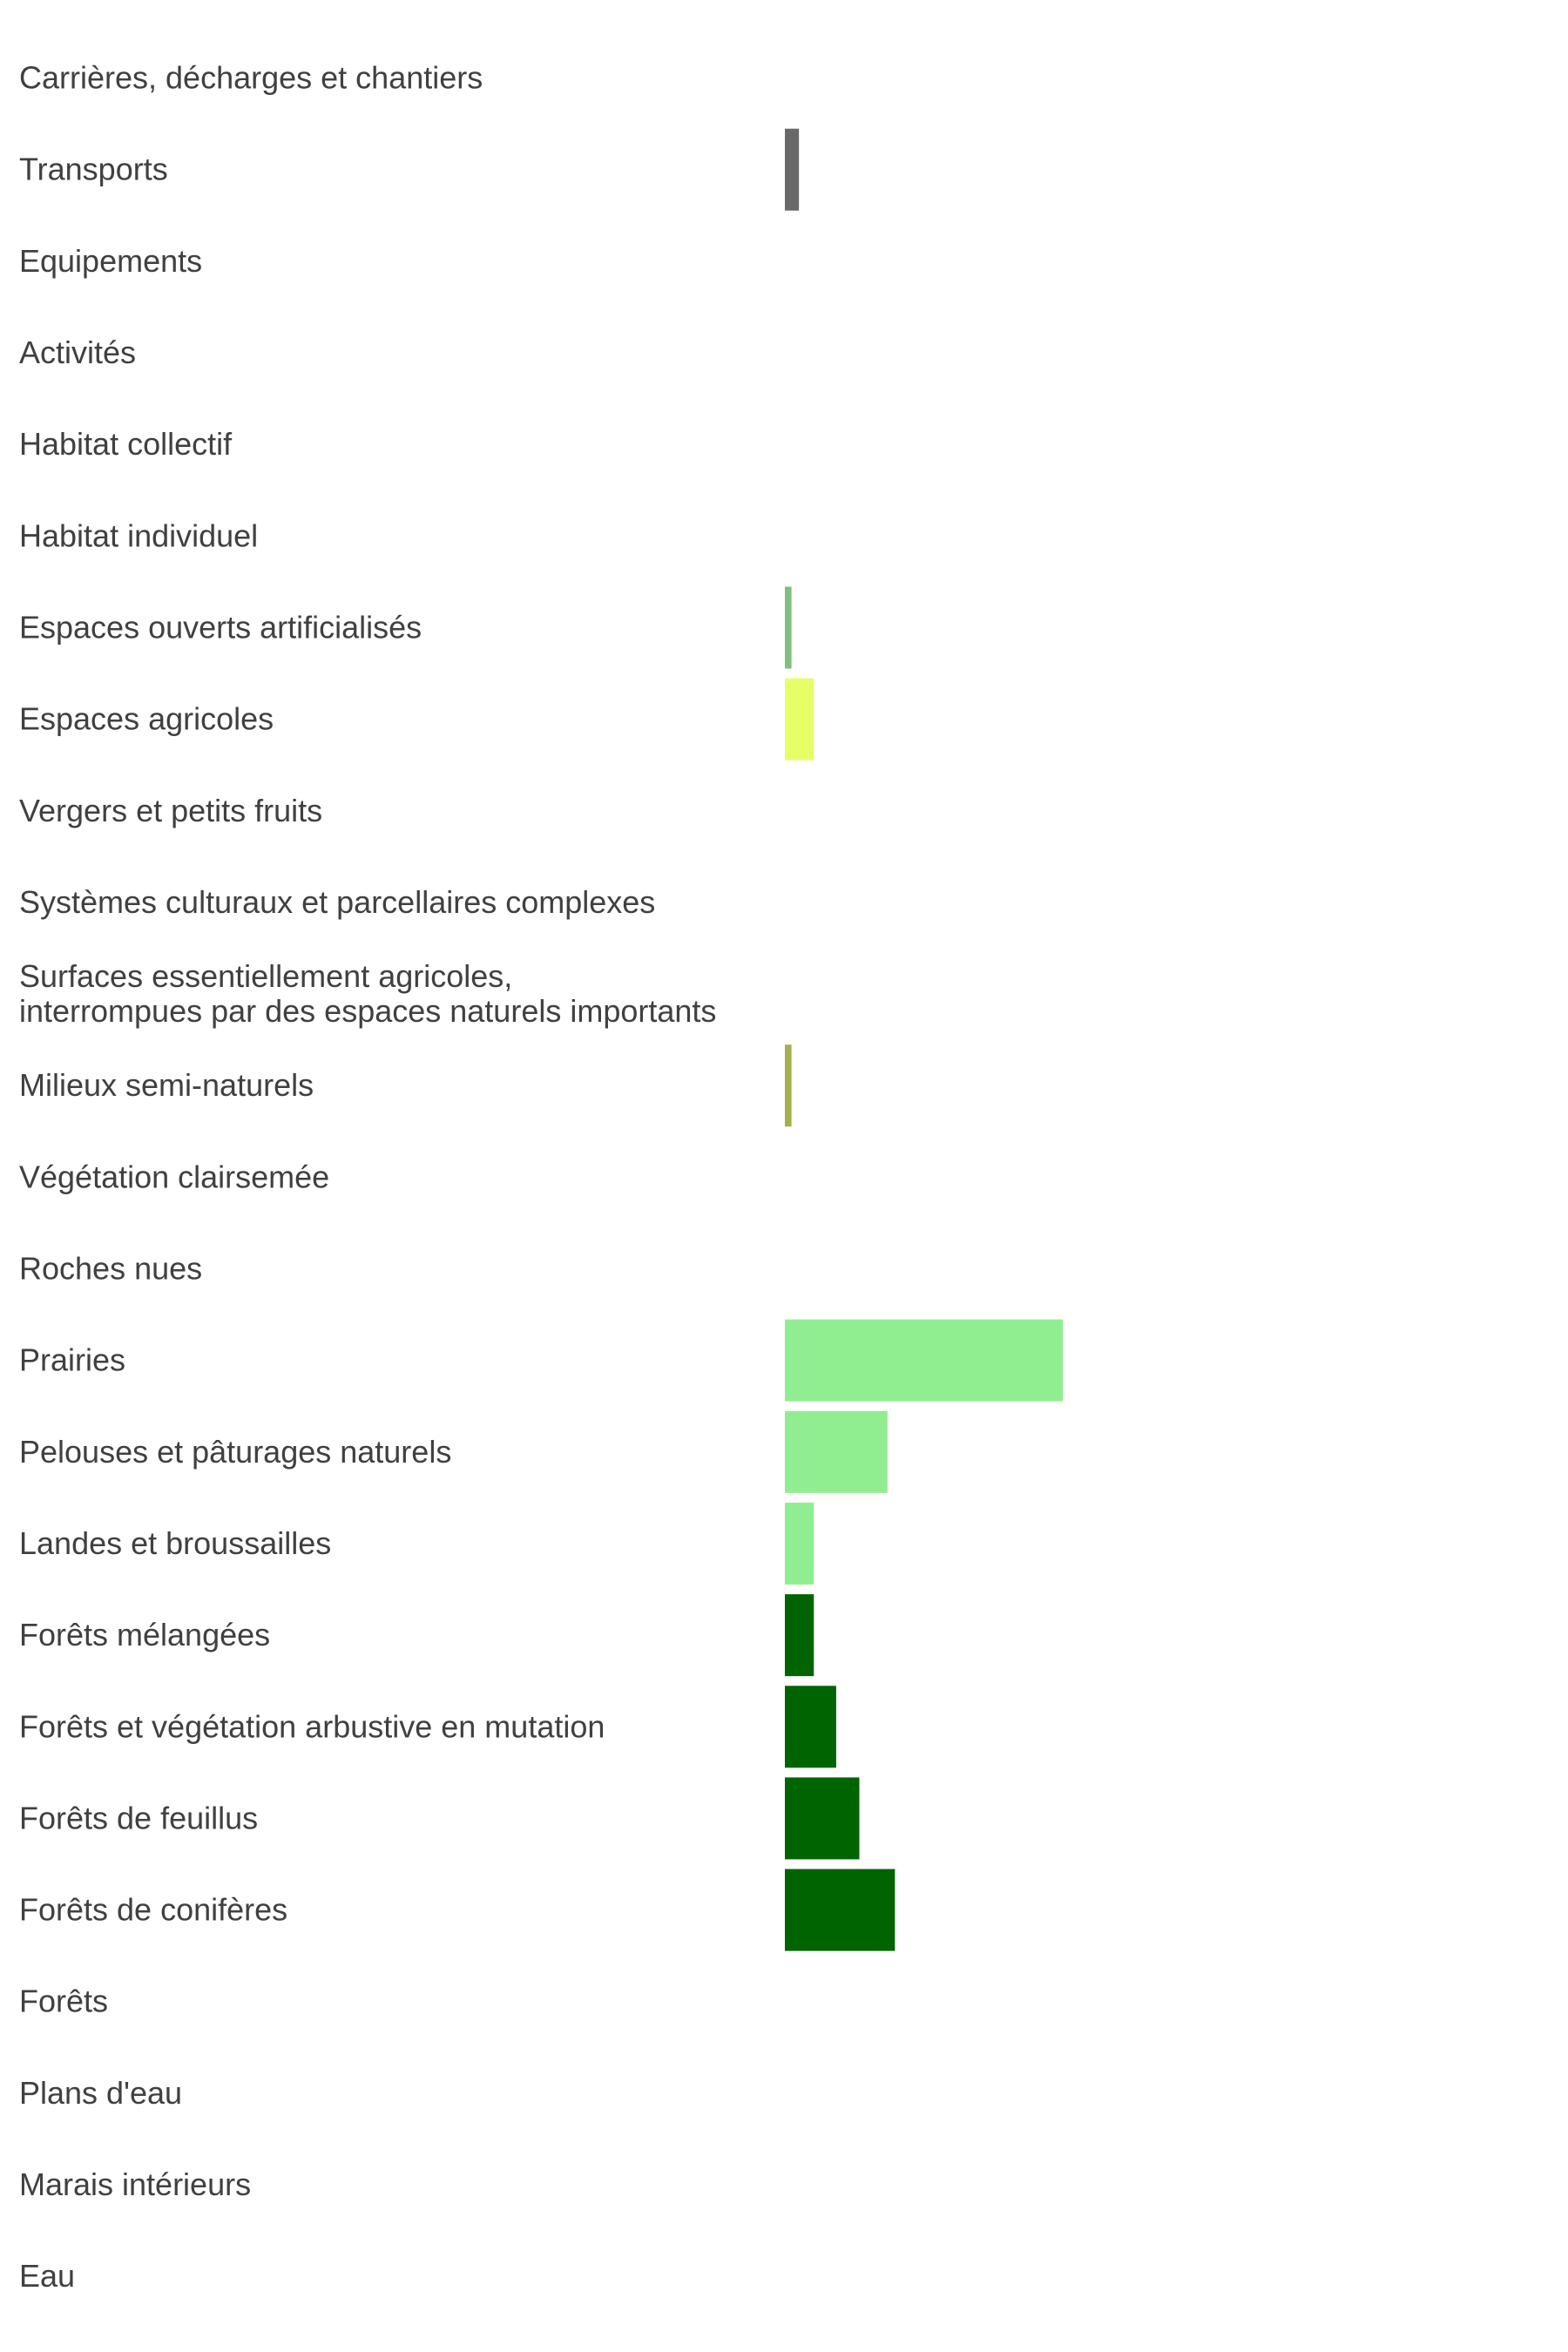 Image resolution: width=1568 pixels, height=2352 pixels. What do you see at coordinates (47, 2276) in the screenshot?
I see `category-label-eau: Eau` at bounding box center [47, 2276].